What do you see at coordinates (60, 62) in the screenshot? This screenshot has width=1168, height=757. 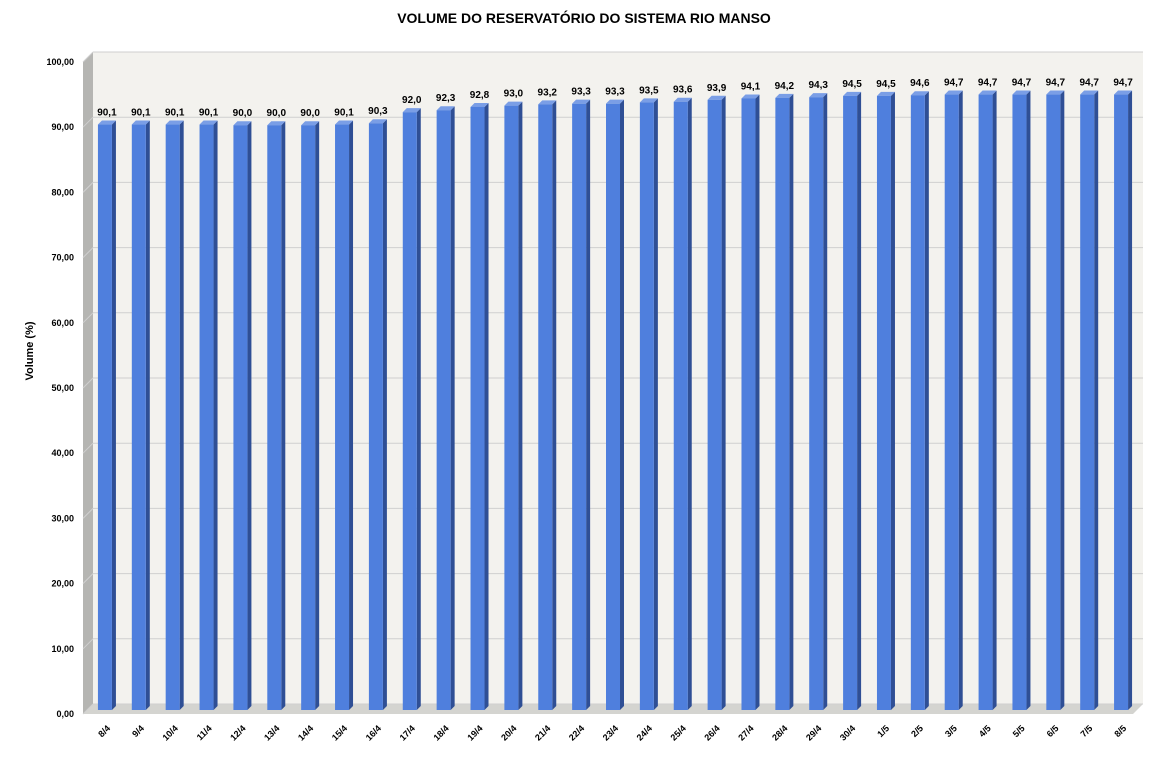 I see `y-tick-label: 100,00` at bounding box center [60, 62].